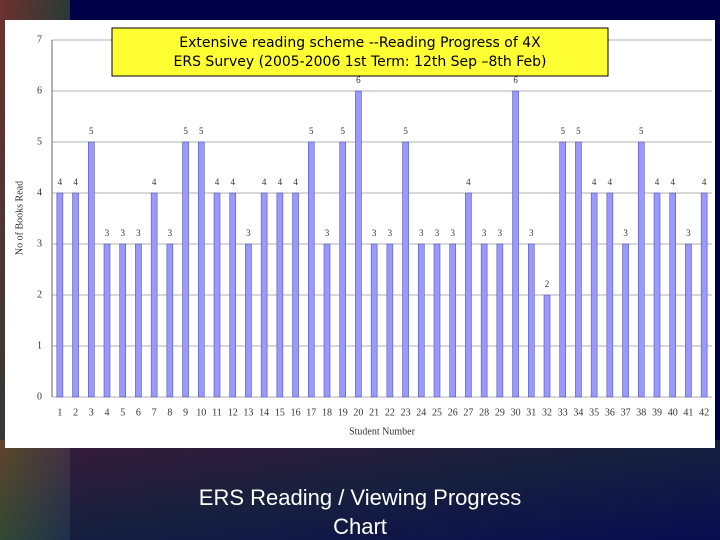 The height and width of the screenshot is (540, 720). Describe the element at coordinates (264, 412) in the screenshot. I see `x-tick-label: 14` at that location.